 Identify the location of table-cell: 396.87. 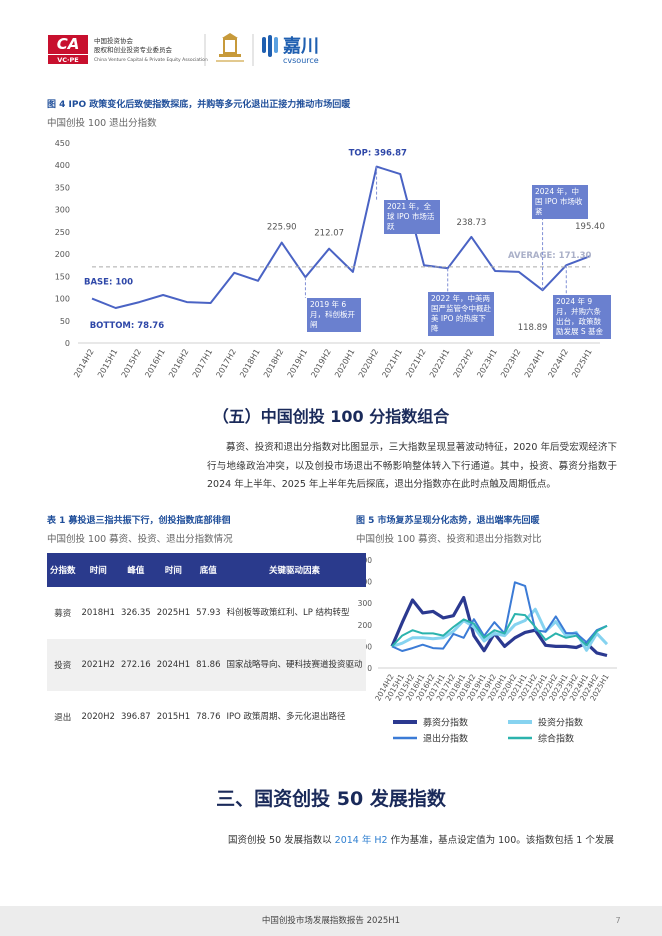
(135, 717).